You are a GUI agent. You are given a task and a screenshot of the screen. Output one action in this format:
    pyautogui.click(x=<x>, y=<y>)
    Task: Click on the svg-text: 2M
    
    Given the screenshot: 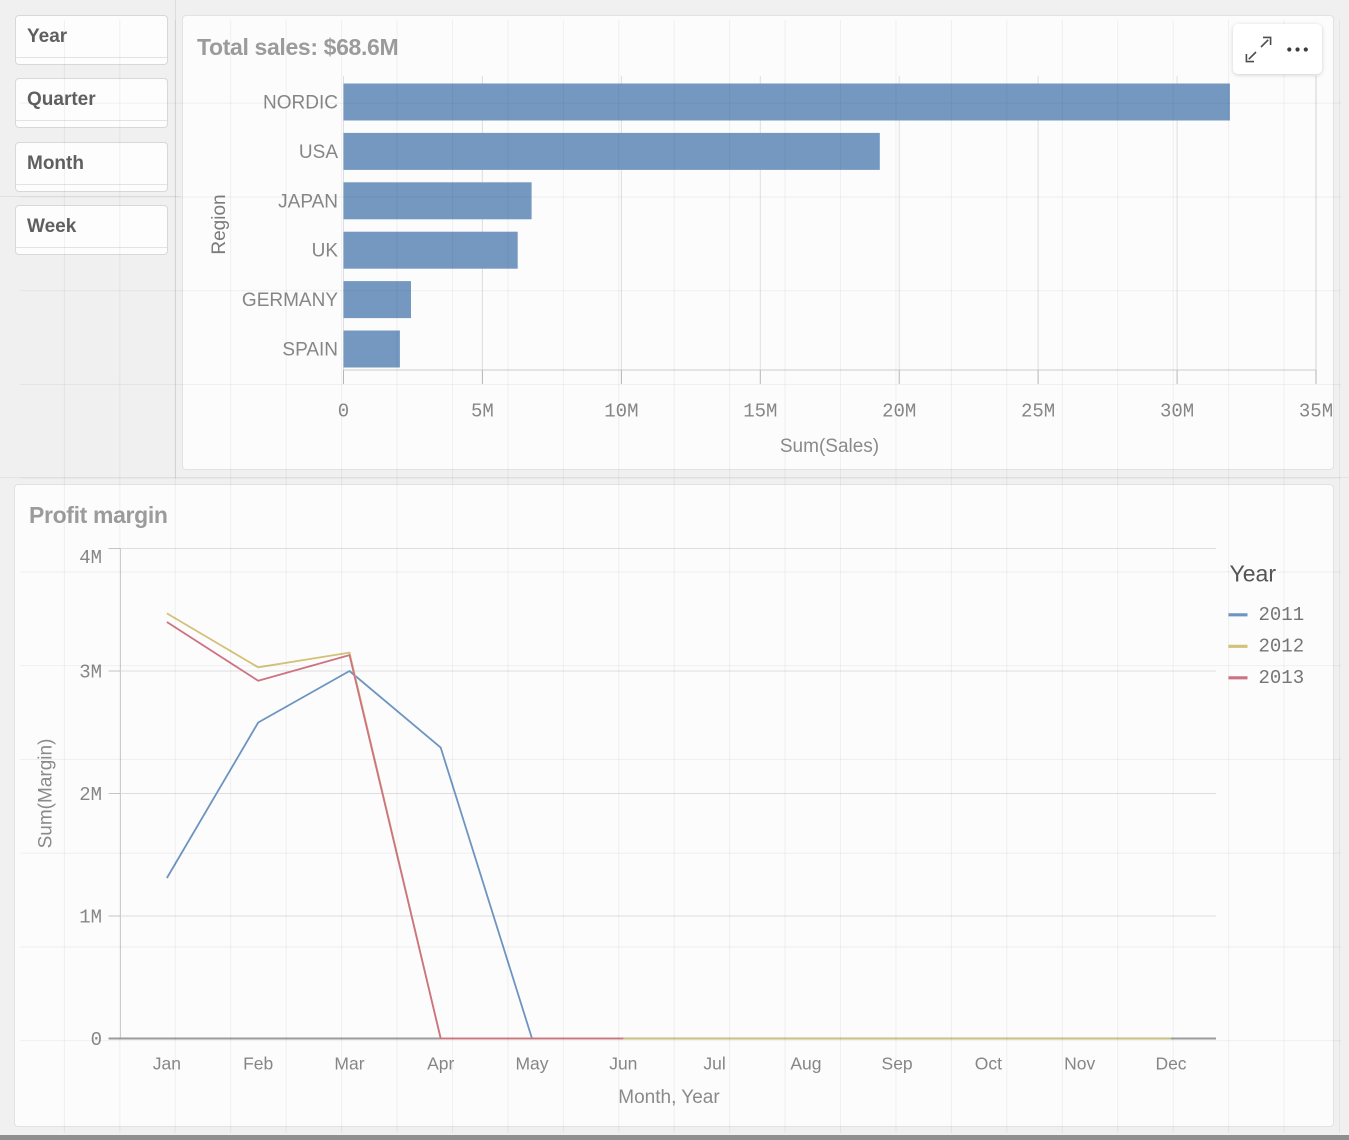 What is the action you would take?
    pyautogui.click(x=90, y=795)
    